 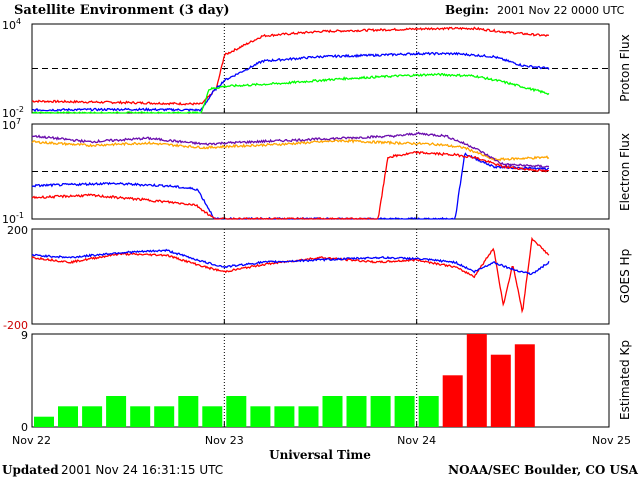 I want to click on electron-ytick-label: 10⁻¹, so click(x=13, y=218).